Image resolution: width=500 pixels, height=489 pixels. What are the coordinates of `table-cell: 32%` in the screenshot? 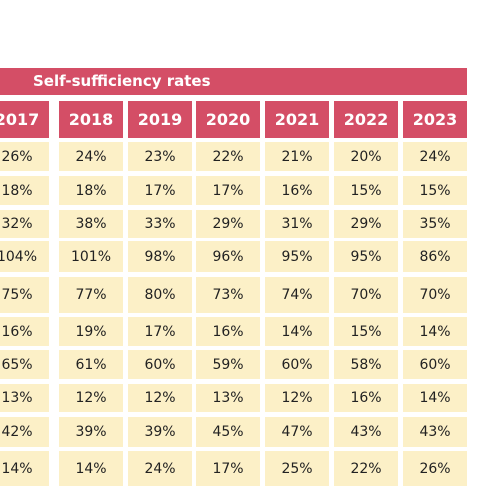 It's located at (24, 224).